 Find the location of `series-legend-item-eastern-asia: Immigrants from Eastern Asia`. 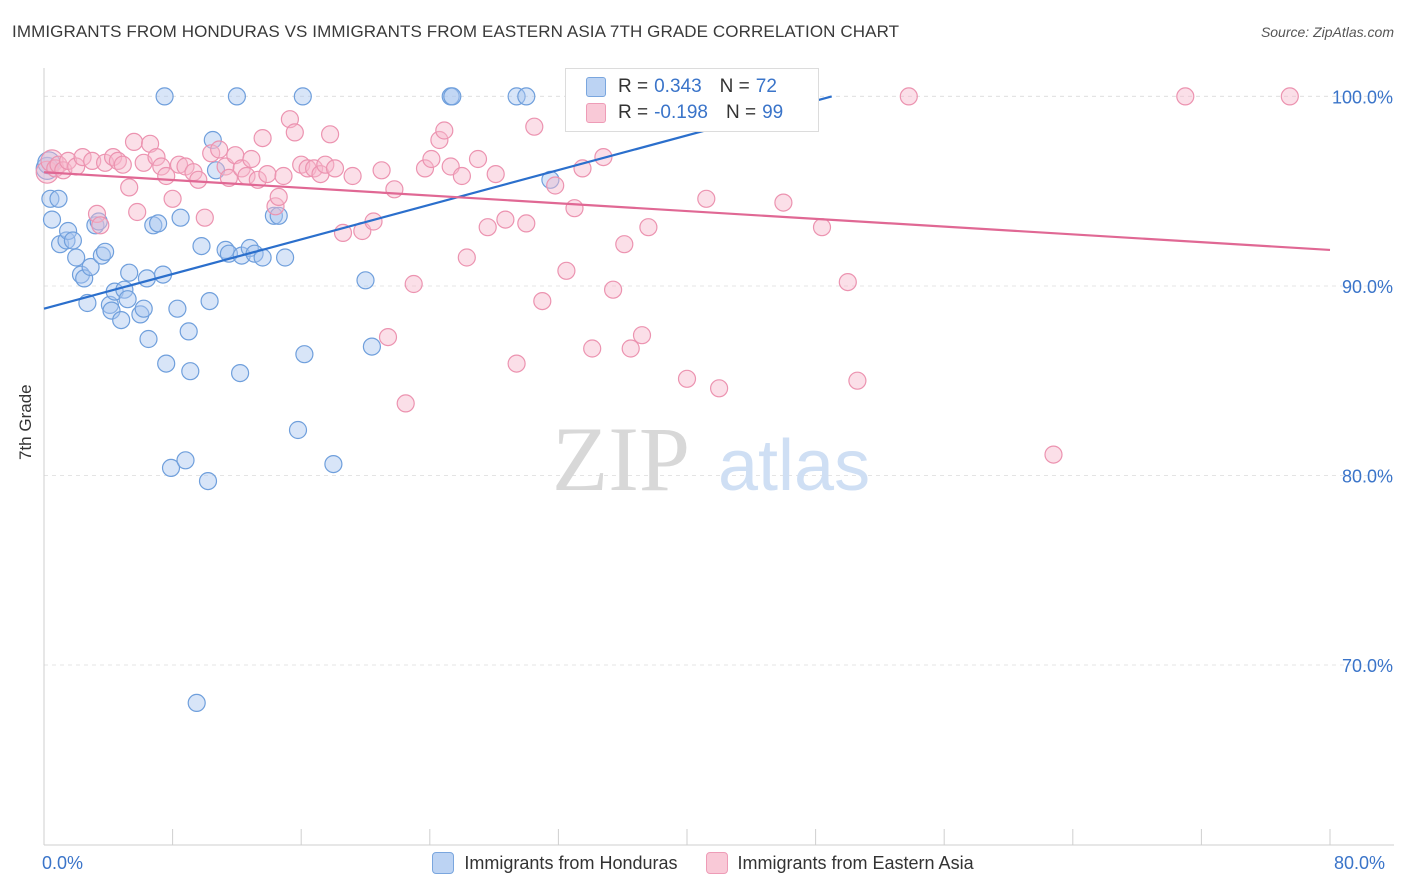

series-legend-item-eastern-asia: Immigrants from Eastern Asia is located at coordinates (839, 863).